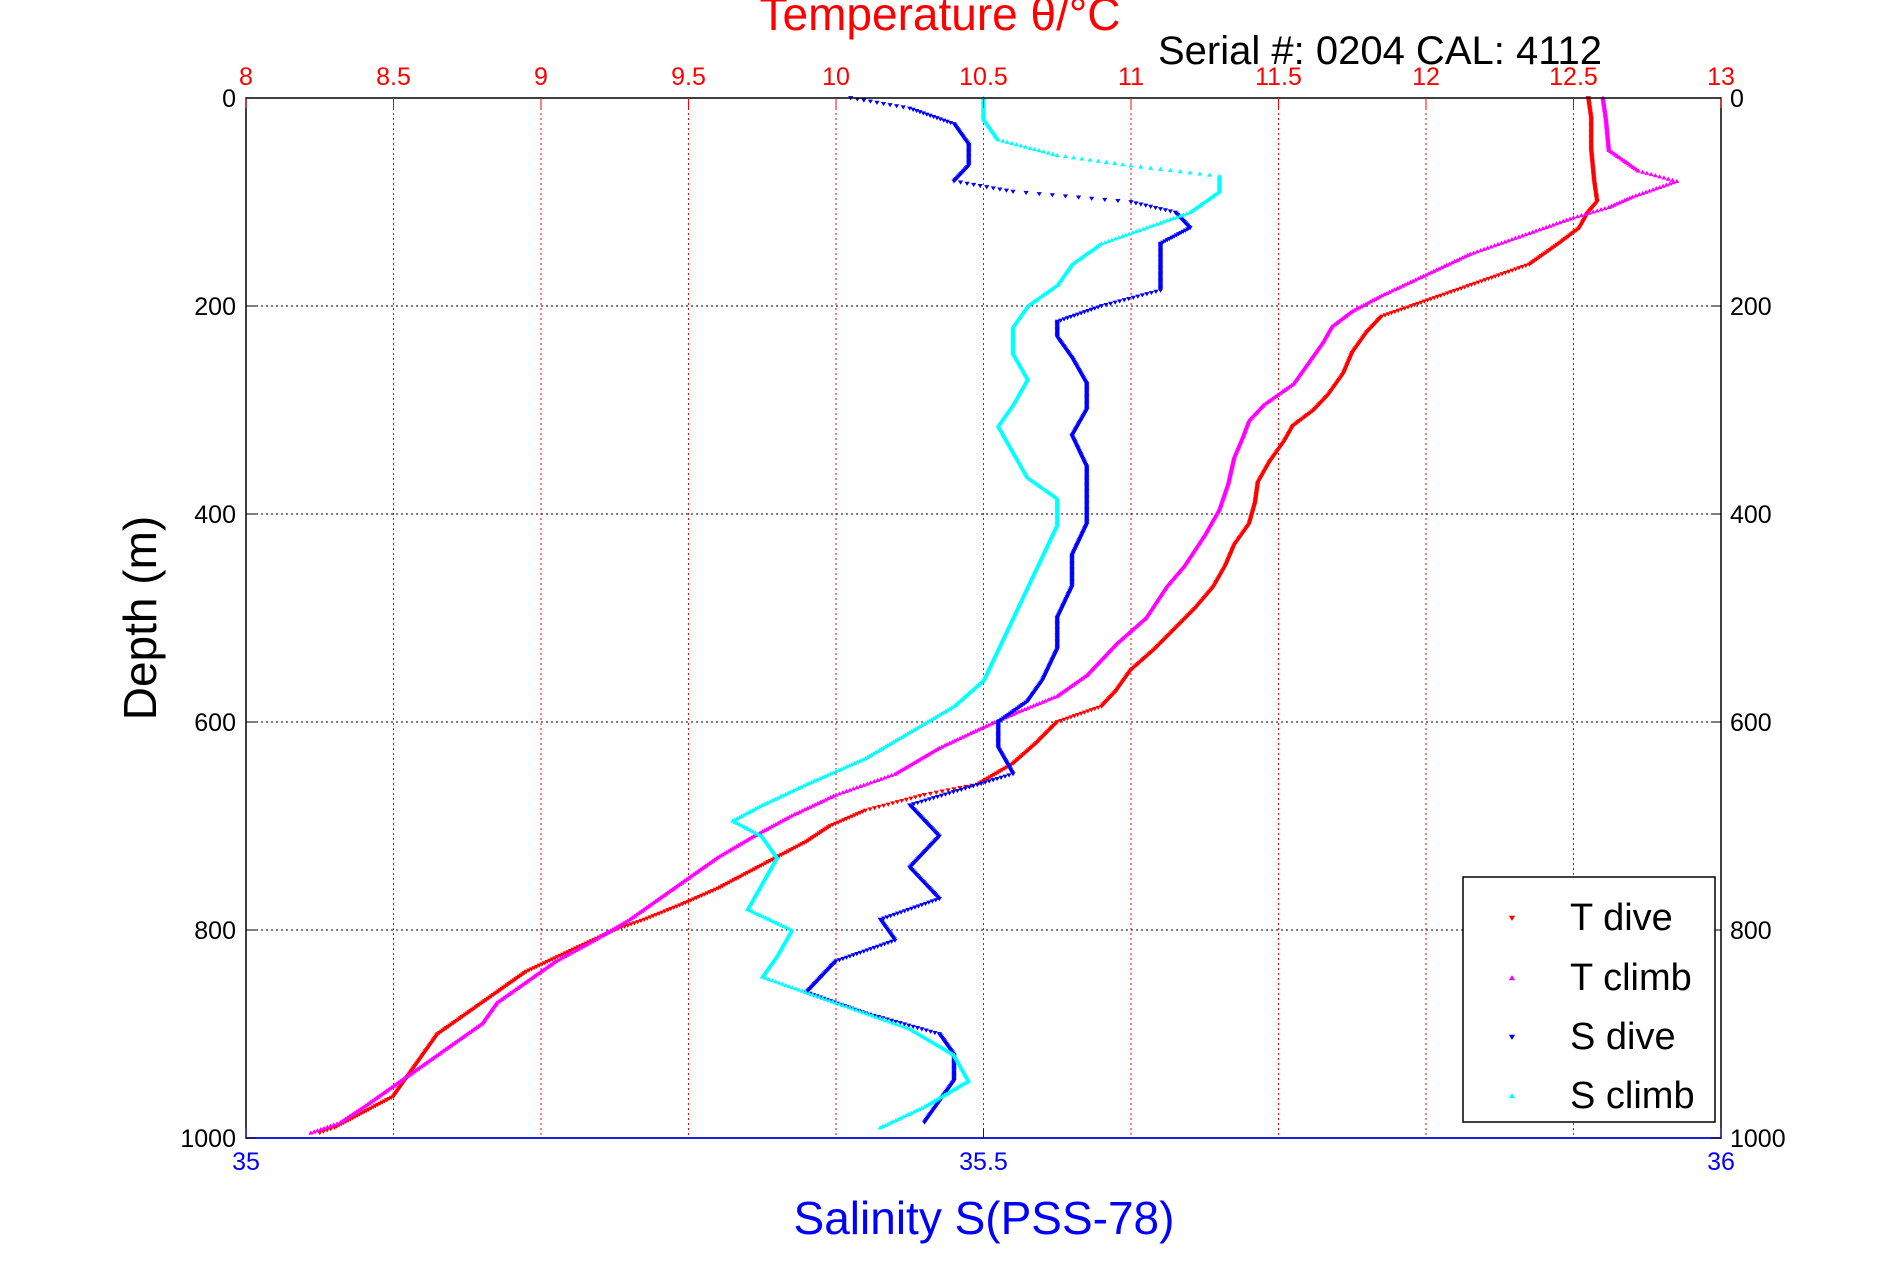 This screenshot has height=1267, width=1891. What do you see at coordinates (1512, 1007) in the screenshot?
I see `legend-markers` at bounding box center [1512, 1007].